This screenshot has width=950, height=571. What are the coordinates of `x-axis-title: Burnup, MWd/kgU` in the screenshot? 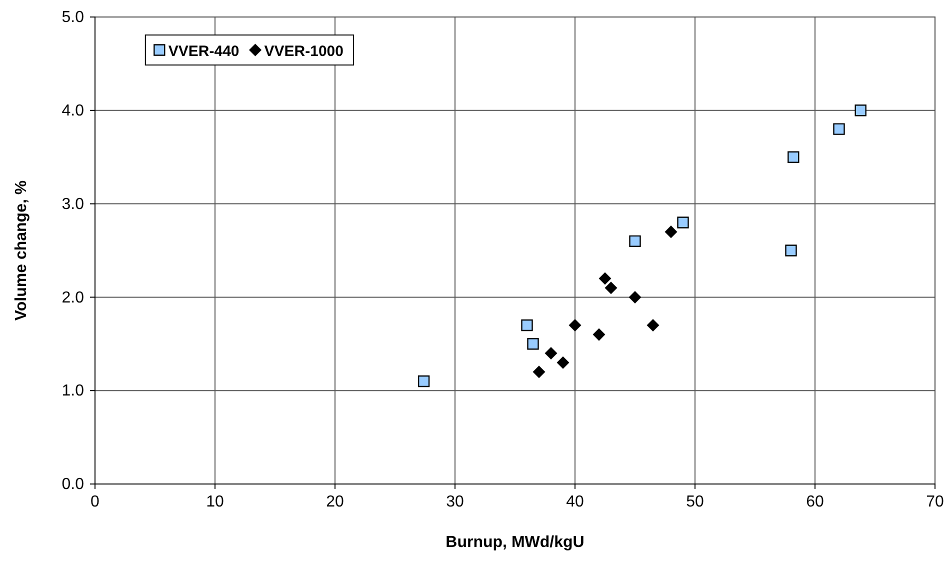 It's located at (515, 542).